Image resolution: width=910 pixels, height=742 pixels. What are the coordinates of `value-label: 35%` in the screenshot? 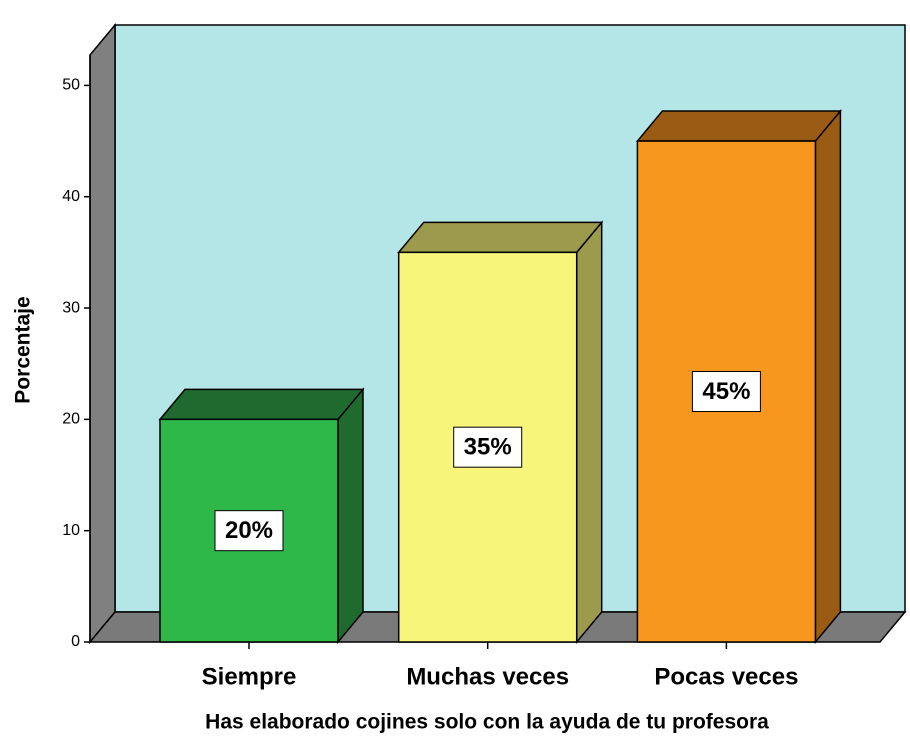 It's located at (488, 447).